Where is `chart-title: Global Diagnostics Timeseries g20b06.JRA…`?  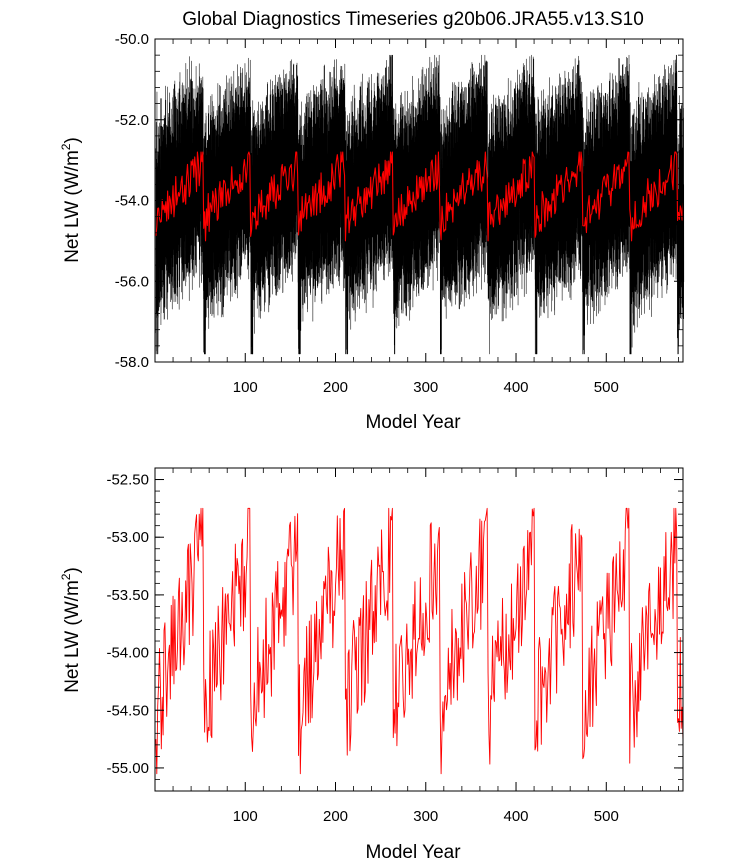
chart-title: Global Diagnostics Timeseries g20b06.JRA… is located at coordinates (413, 19).